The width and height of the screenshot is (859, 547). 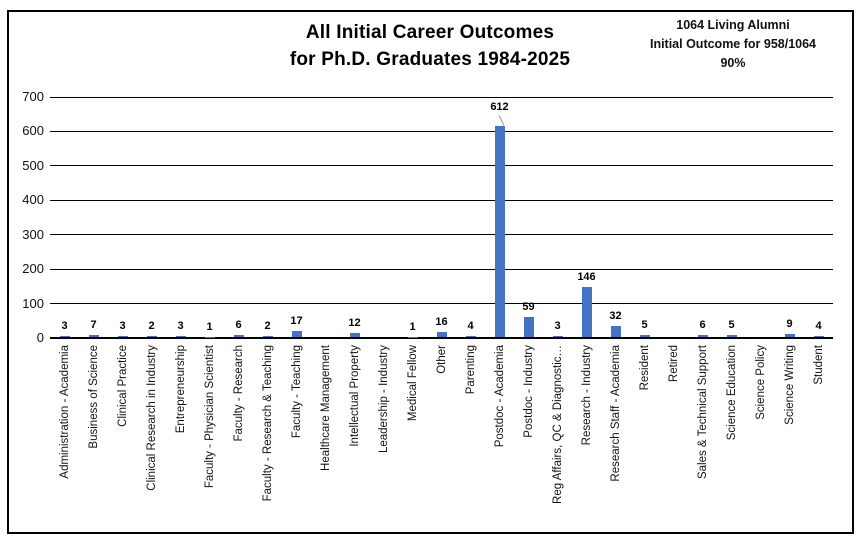 I want to click on chart-title-line2: for Ph.D. Graduates 1984-2025, so click(x=430, y=59).